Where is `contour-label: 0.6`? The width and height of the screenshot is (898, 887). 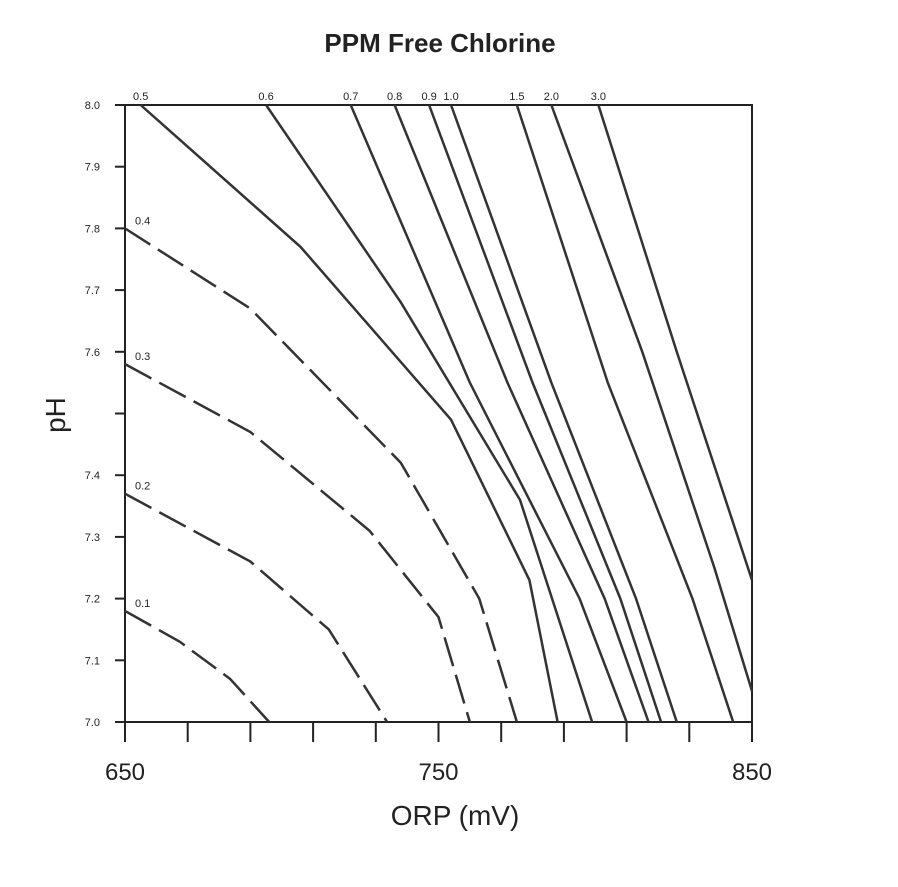
contour-label: 0.6 is located at coordinates (265, 97).